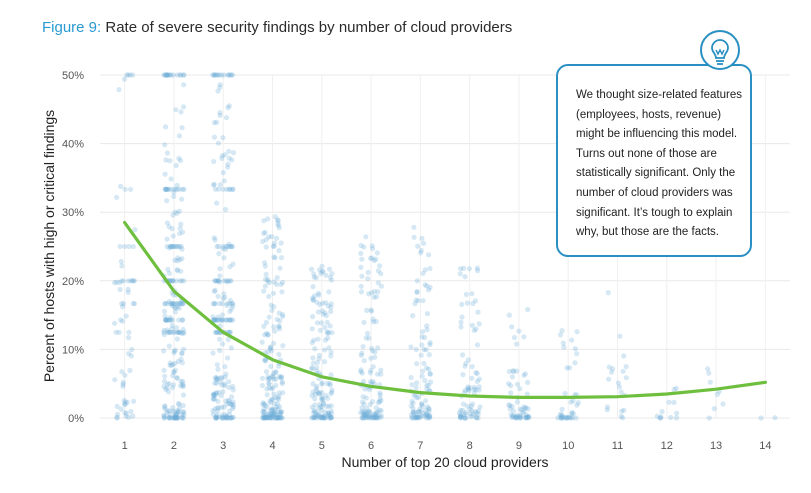 This screenshot has width=811, height=493. What do you see at coordinates (174, 446) in the screenshot?
I see `x-tick-label: 2` at bounding box center [174, 446].